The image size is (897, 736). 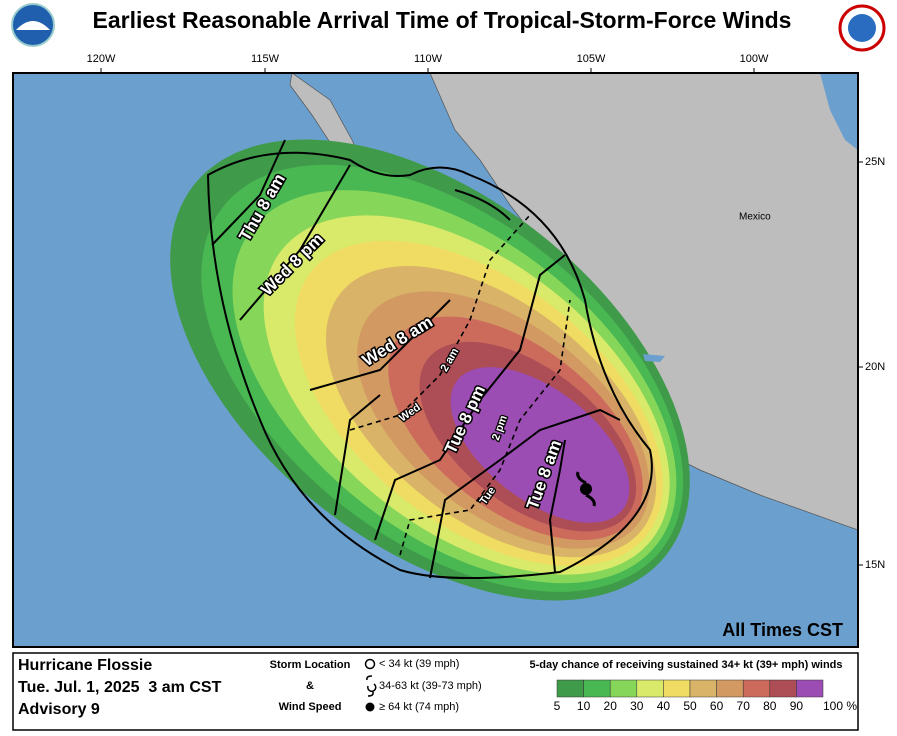 I want to click on advisory-time: Tue. Jul. 1, 2025 3 am CST, so click(x=120, y=687).